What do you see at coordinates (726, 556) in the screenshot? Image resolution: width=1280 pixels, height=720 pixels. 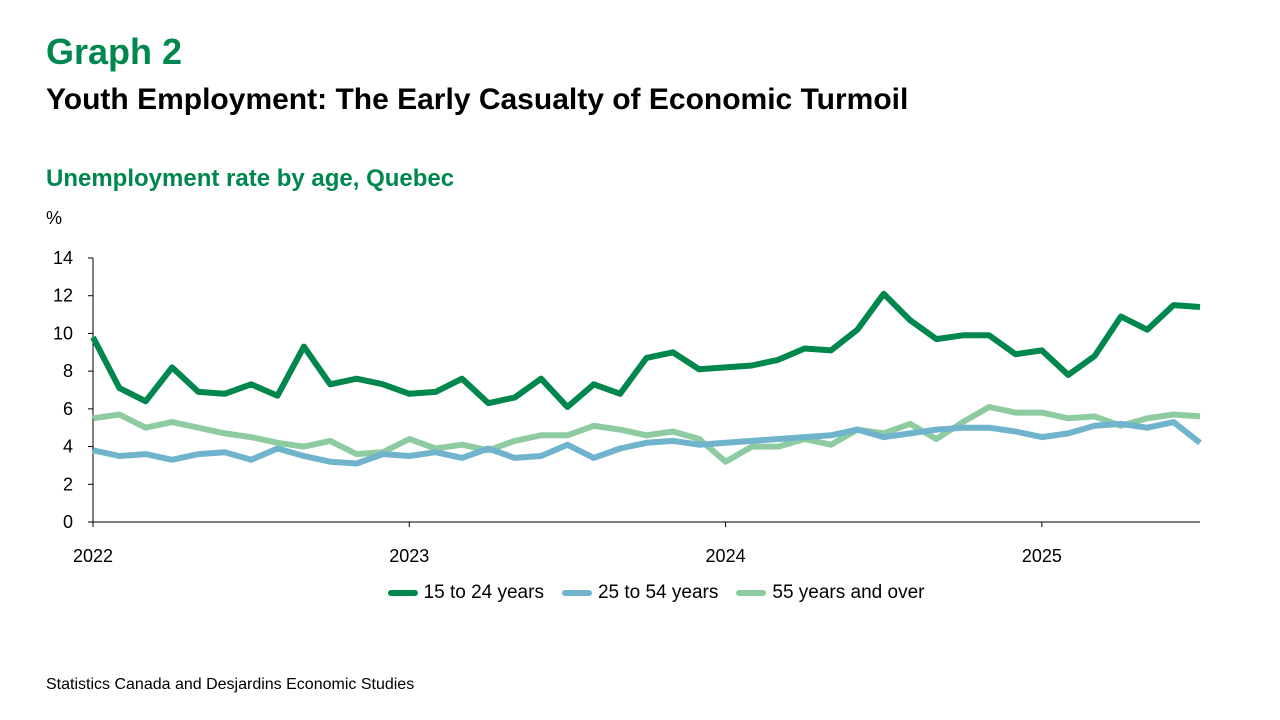 I see `x-tick-label: 2024` at bounding box center [726, 556].